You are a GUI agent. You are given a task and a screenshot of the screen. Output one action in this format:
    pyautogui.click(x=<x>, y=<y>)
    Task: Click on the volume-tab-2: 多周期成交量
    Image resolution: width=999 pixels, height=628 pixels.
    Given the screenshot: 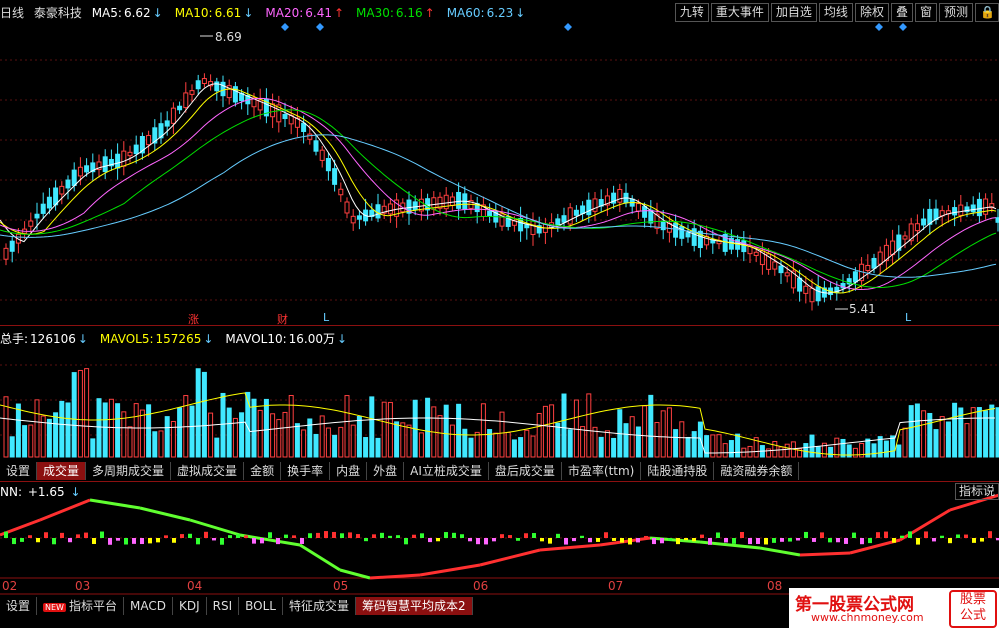 What is the action you would take?
    pyautogui.click(x=129, y=471)
    